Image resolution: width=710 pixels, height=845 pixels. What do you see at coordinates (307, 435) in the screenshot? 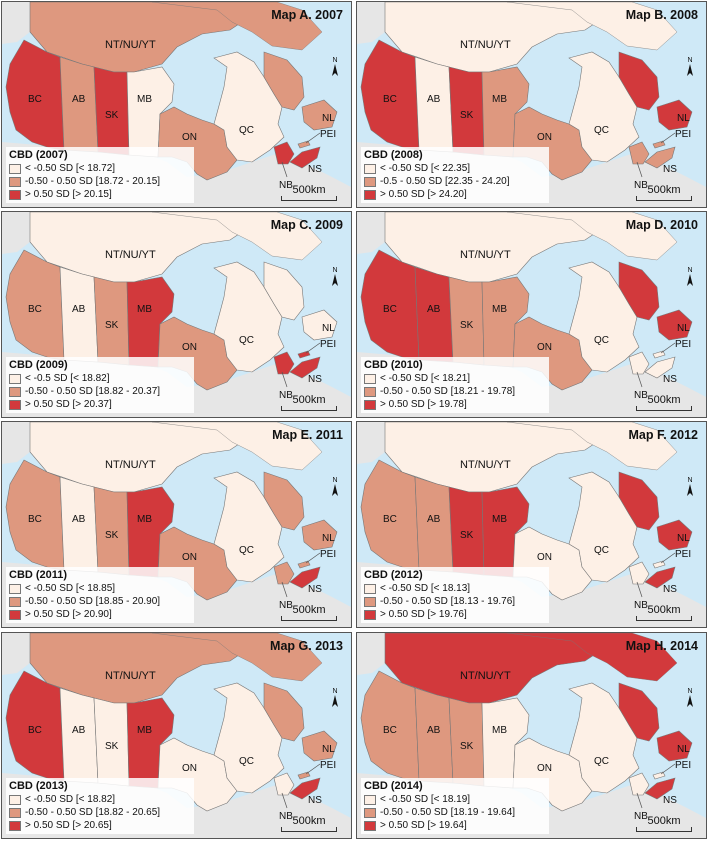
I see `map-title: Map E. 2011` at bounding box center [307, 435].